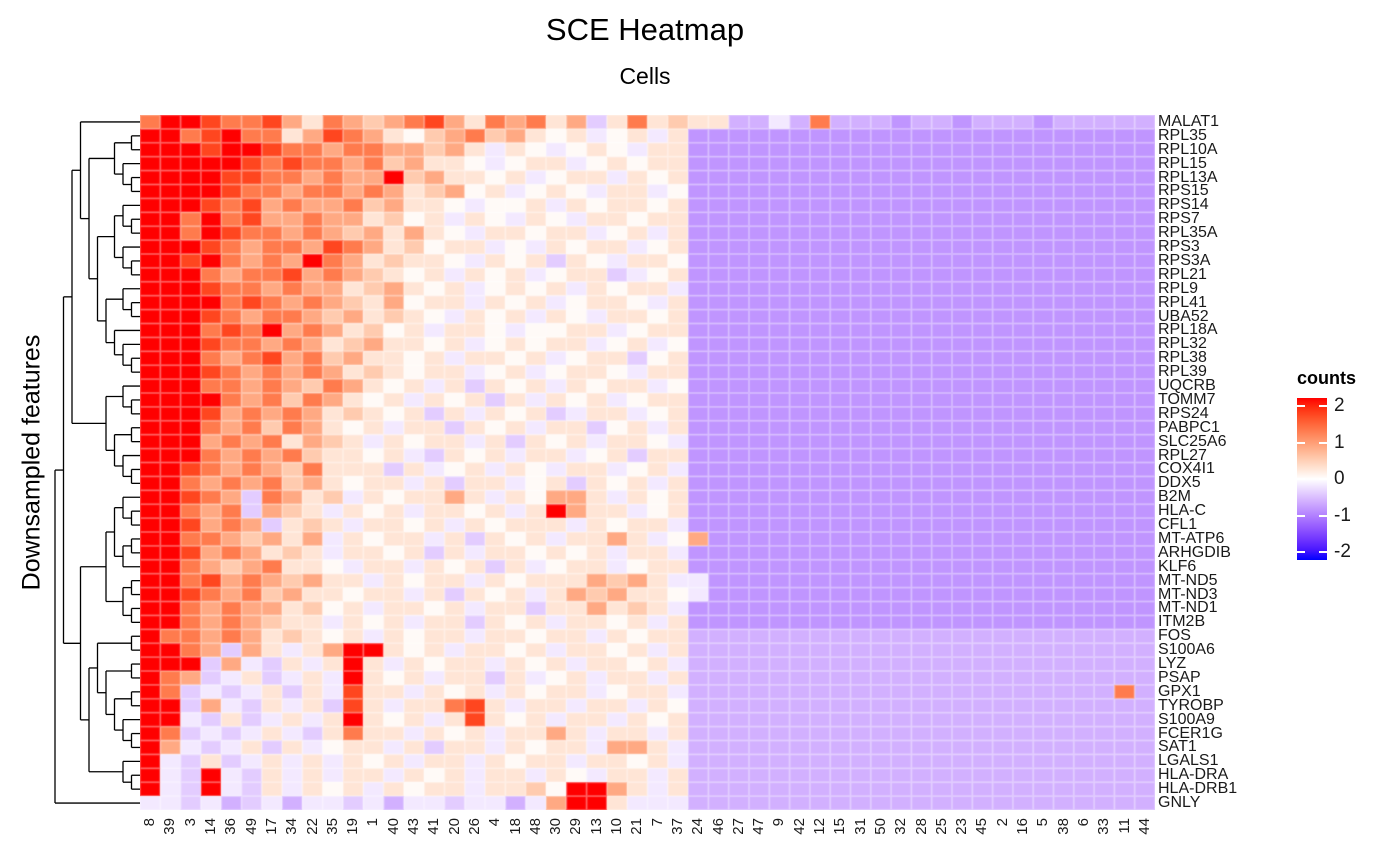  Describe the element at coordinates (1191, 705) in the screenshot. I see `row-label: TYROBP` at that location.